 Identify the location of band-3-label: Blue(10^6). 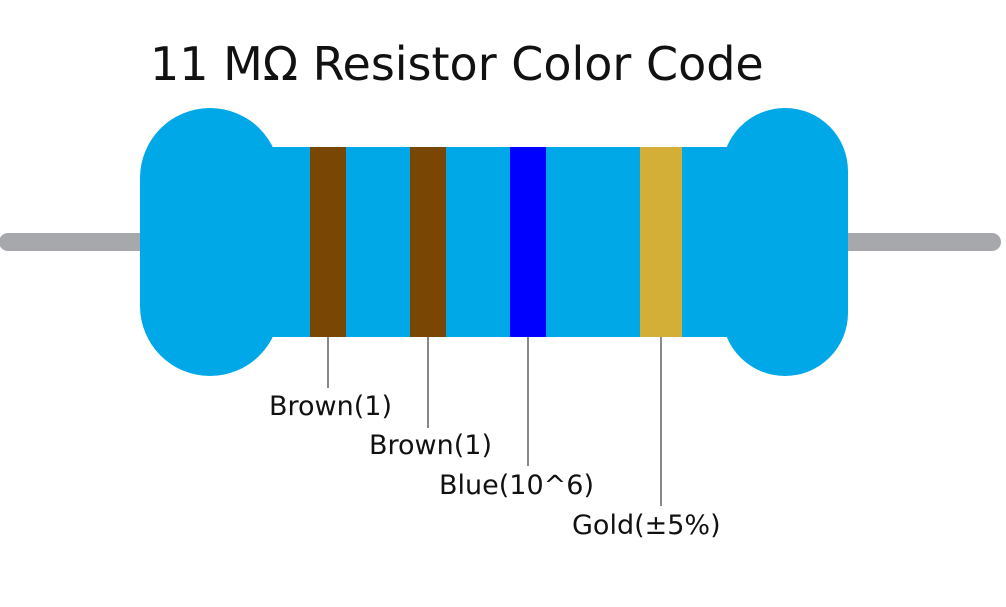
(516, 485).